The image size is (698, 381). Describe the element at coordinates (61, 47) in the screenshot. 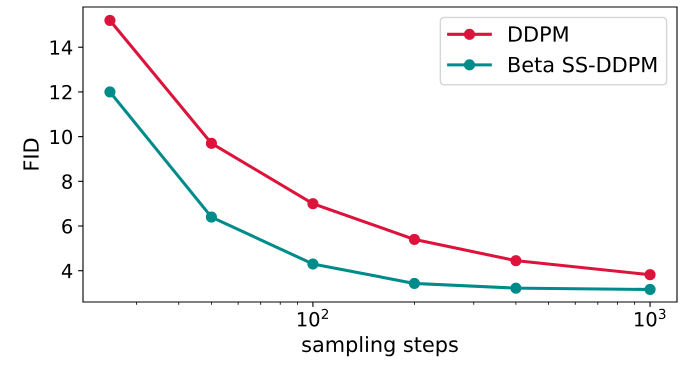

I see `y-tick-label: 14` at that location.